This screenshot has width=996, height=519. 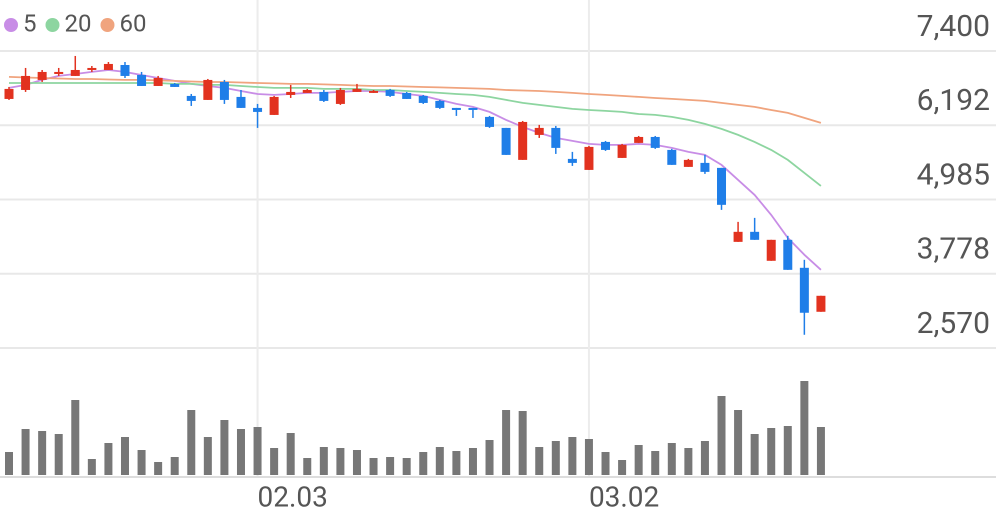 I want to click on legend-label: 5, so click(x=30, y=23).